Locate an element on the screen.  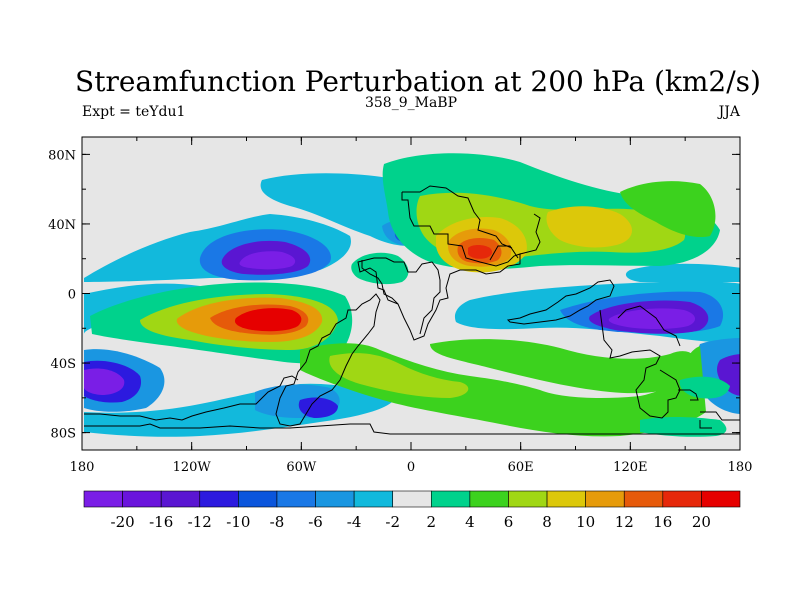
coastline-central-america is located at coordinates (380, 282).